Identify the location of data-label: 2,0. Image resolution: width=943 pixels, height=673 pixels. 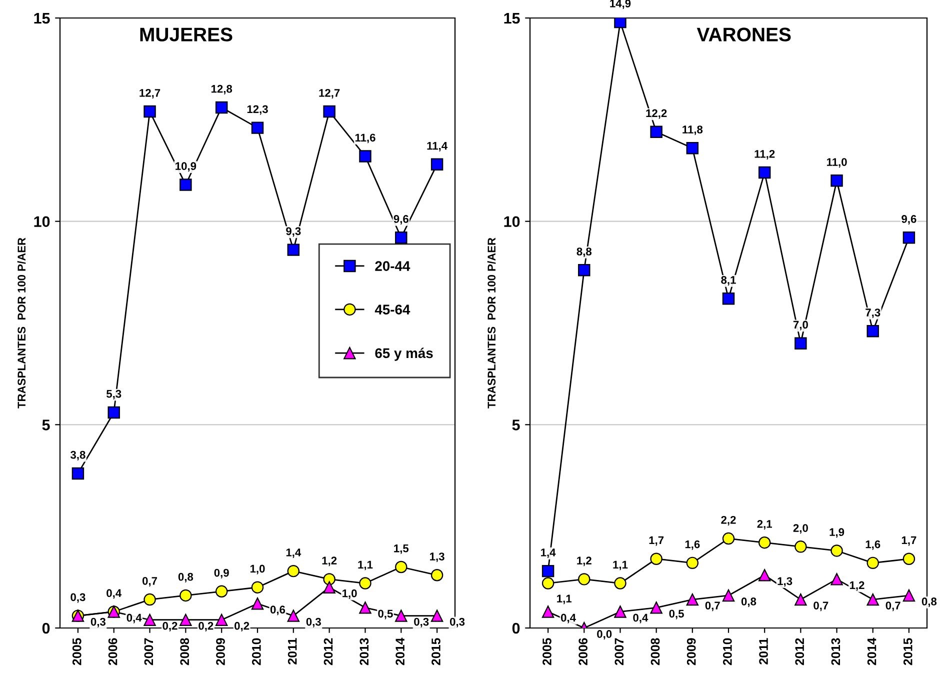
(800, 529).